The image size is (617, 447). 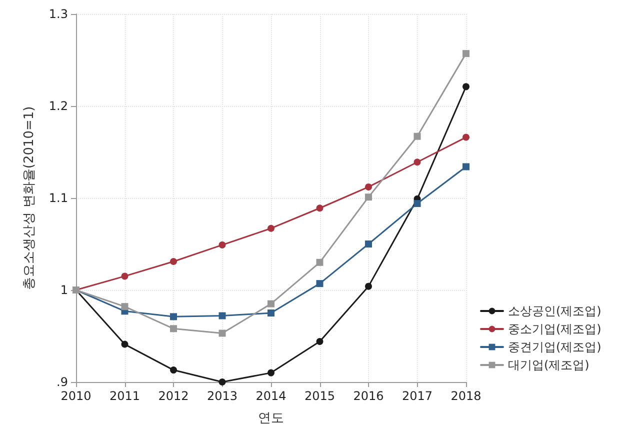 I want to click on x-tick-label: 2017, so click(x=417, y=396).